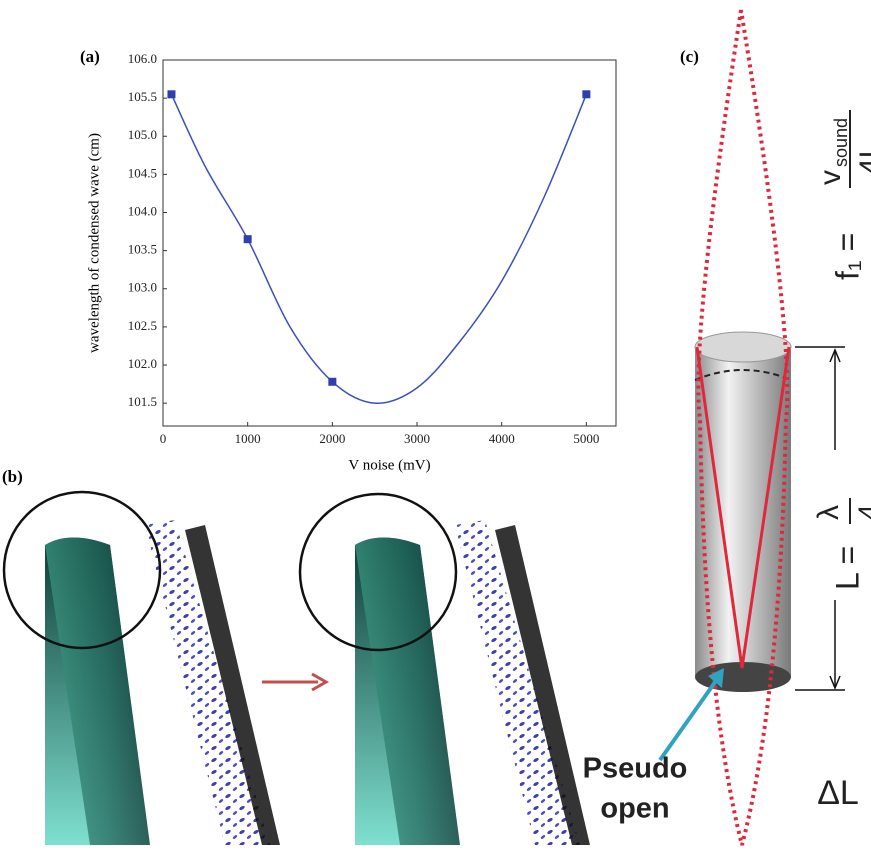  I want to click on panel-label: (b), so click(12, 476).